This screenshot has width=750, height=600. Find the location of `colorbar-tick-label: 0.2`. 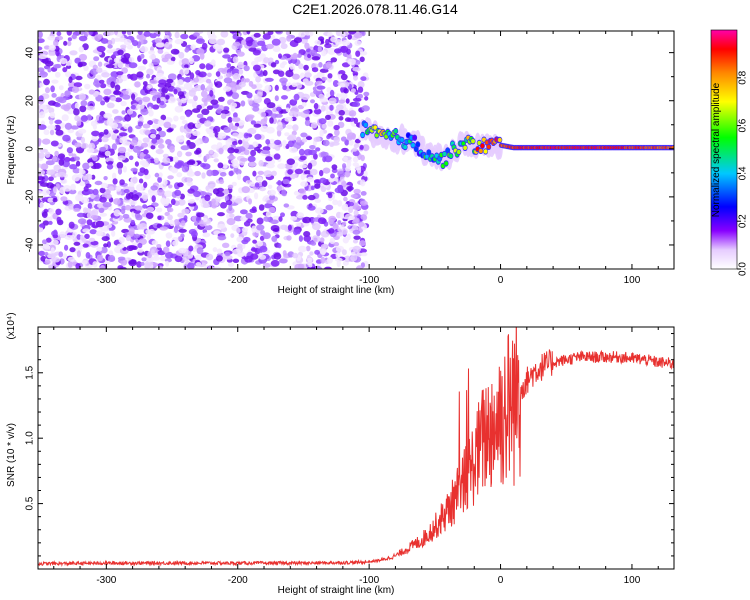

colorbar-tick-label: 0.2 is located at coordinates (743, 221).